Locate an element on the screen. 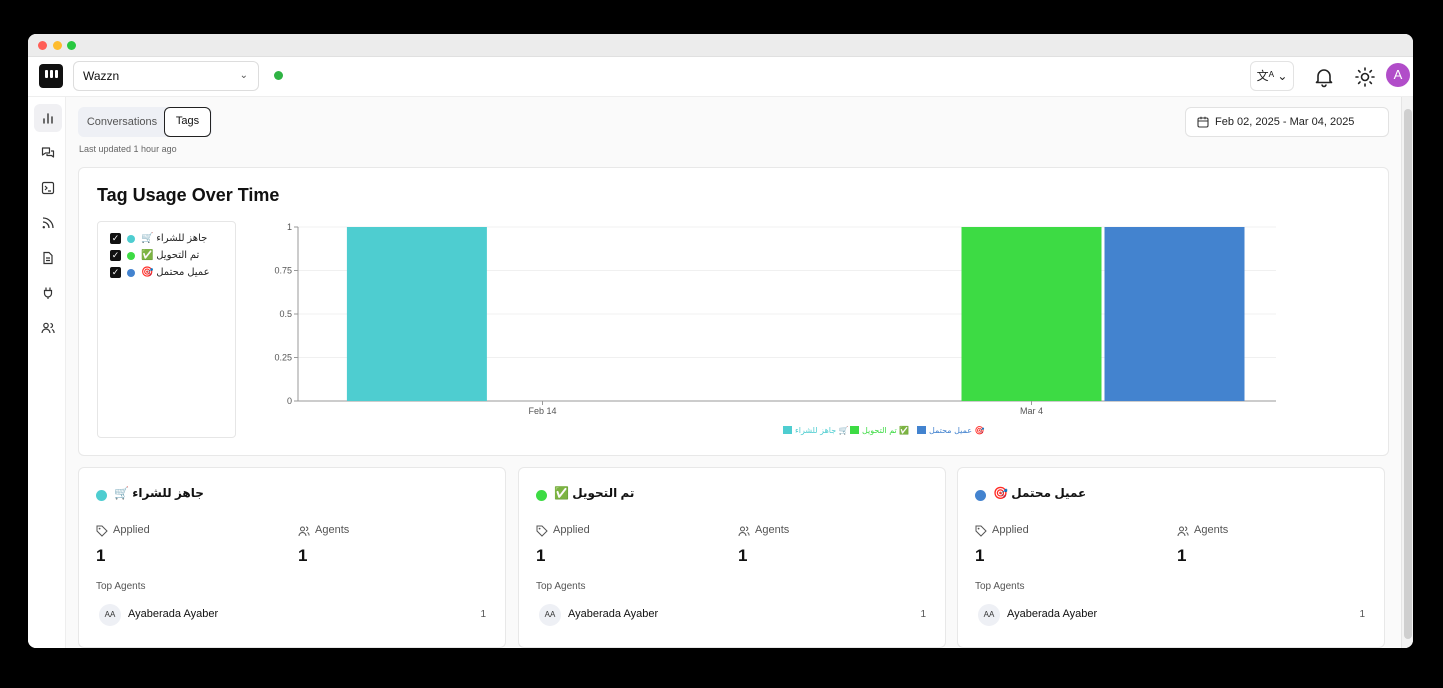 The width and height of the screenshot is (1443, 688). sidebar-item-feeds is located at coordinates (48, 223).